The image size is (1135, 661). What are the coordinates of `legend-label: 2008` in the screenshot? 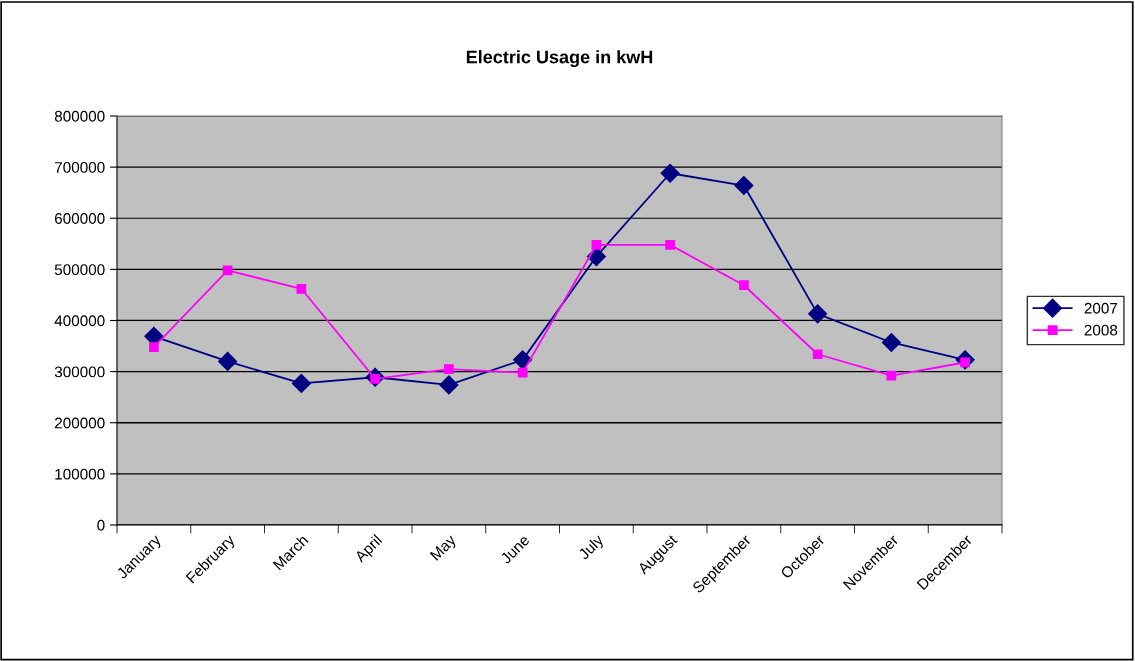 It's located at (1101, 330).